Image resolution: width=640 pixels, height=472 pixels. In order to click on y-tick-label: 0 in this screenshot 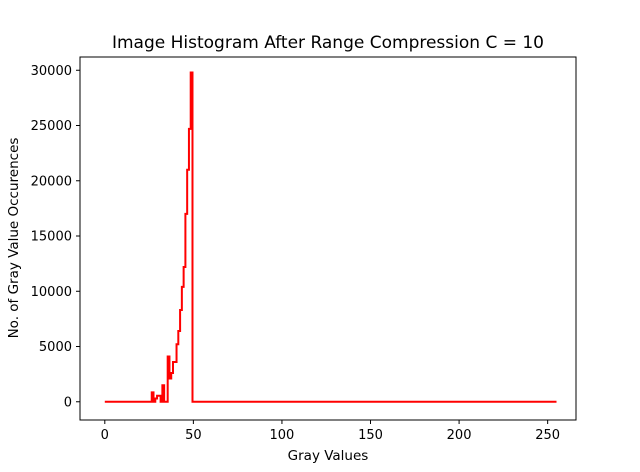, I will do `click(68, 402)`.